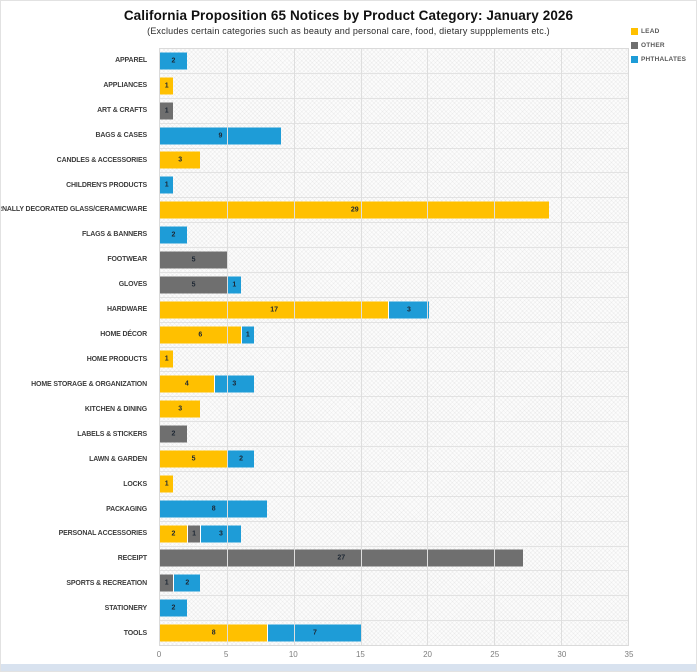 The image size is (697, 672). I want to click on bar: 8, so click(214, 509).